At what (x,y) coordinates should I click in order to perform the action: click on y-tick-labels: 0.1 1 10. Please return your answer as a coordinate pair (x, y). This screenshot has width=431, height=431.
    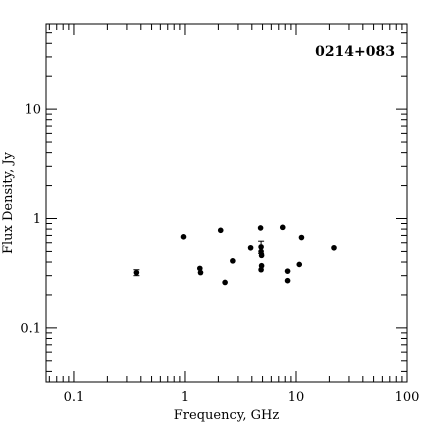
    Looking at the image, I should click on (30, 220).